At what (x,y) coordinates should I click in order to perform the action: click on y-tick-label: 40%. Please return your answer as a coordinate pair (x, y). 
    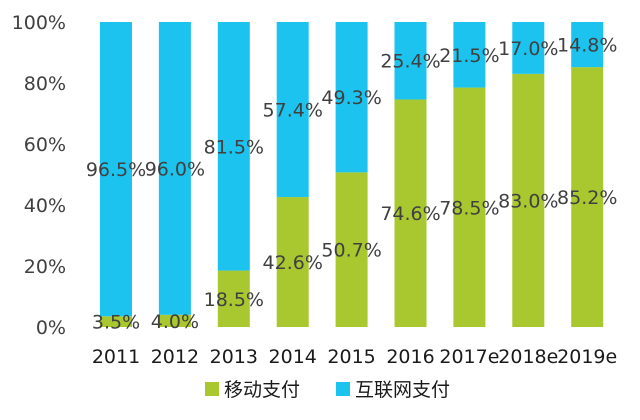
    Looking at the image, I should click on (45, 206).